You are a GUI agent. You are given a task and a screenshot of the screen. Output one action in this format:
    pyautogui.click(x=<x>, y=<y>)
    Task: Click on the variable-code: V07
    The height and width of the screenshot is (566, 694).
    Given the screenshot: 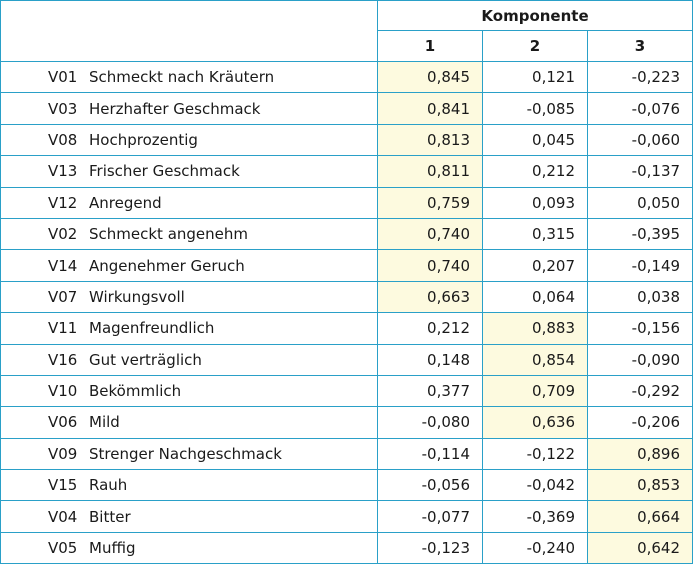 What is the action you would take?
    pyautogui.click(x=63, y=296)
    